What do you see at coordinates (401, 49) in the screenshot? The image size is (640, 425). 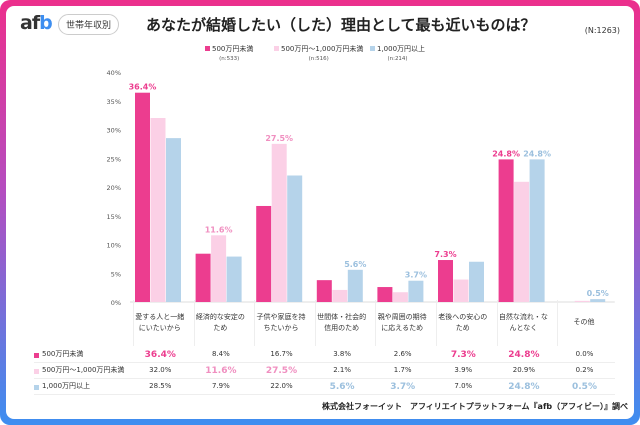 I see `legend-label: 1,000万円以上` at bounding box center [401, 49].